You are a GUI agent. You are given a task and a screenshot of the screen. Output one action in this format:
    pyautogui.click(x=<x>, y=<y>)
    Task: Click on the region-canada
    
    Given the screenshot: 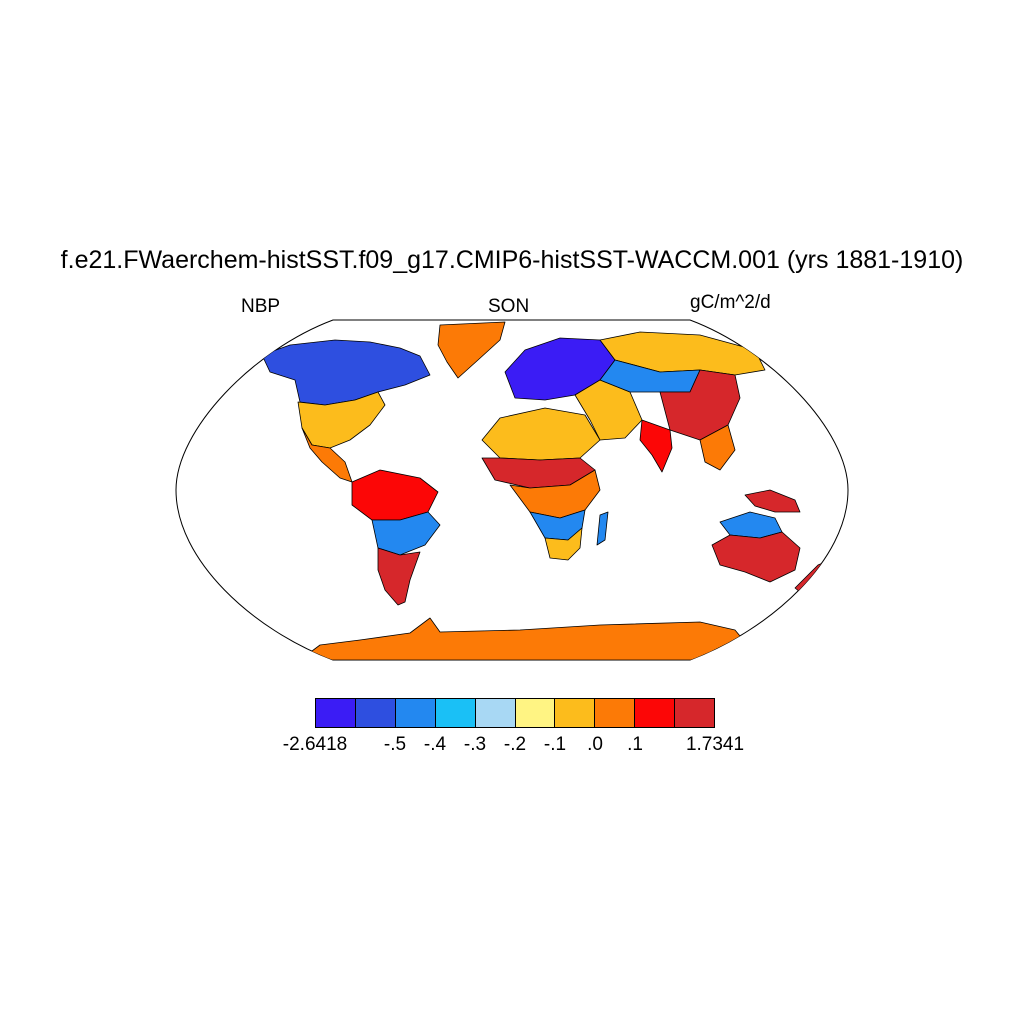 What is the action you would take?
    pyautogui.click(x=346, y=372)
    